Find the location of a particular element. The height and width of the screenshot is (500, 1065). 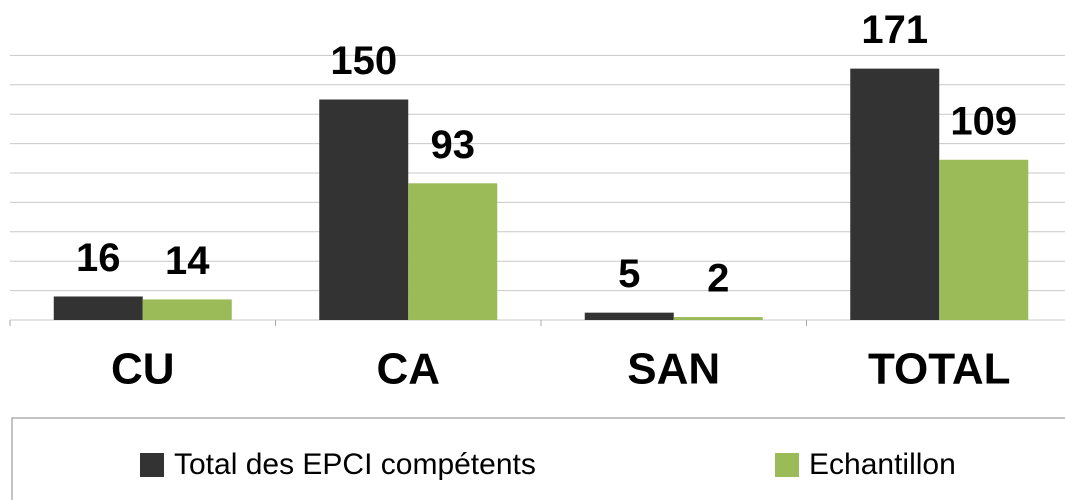

data-label: 171 is located at coordinates (894, 30).